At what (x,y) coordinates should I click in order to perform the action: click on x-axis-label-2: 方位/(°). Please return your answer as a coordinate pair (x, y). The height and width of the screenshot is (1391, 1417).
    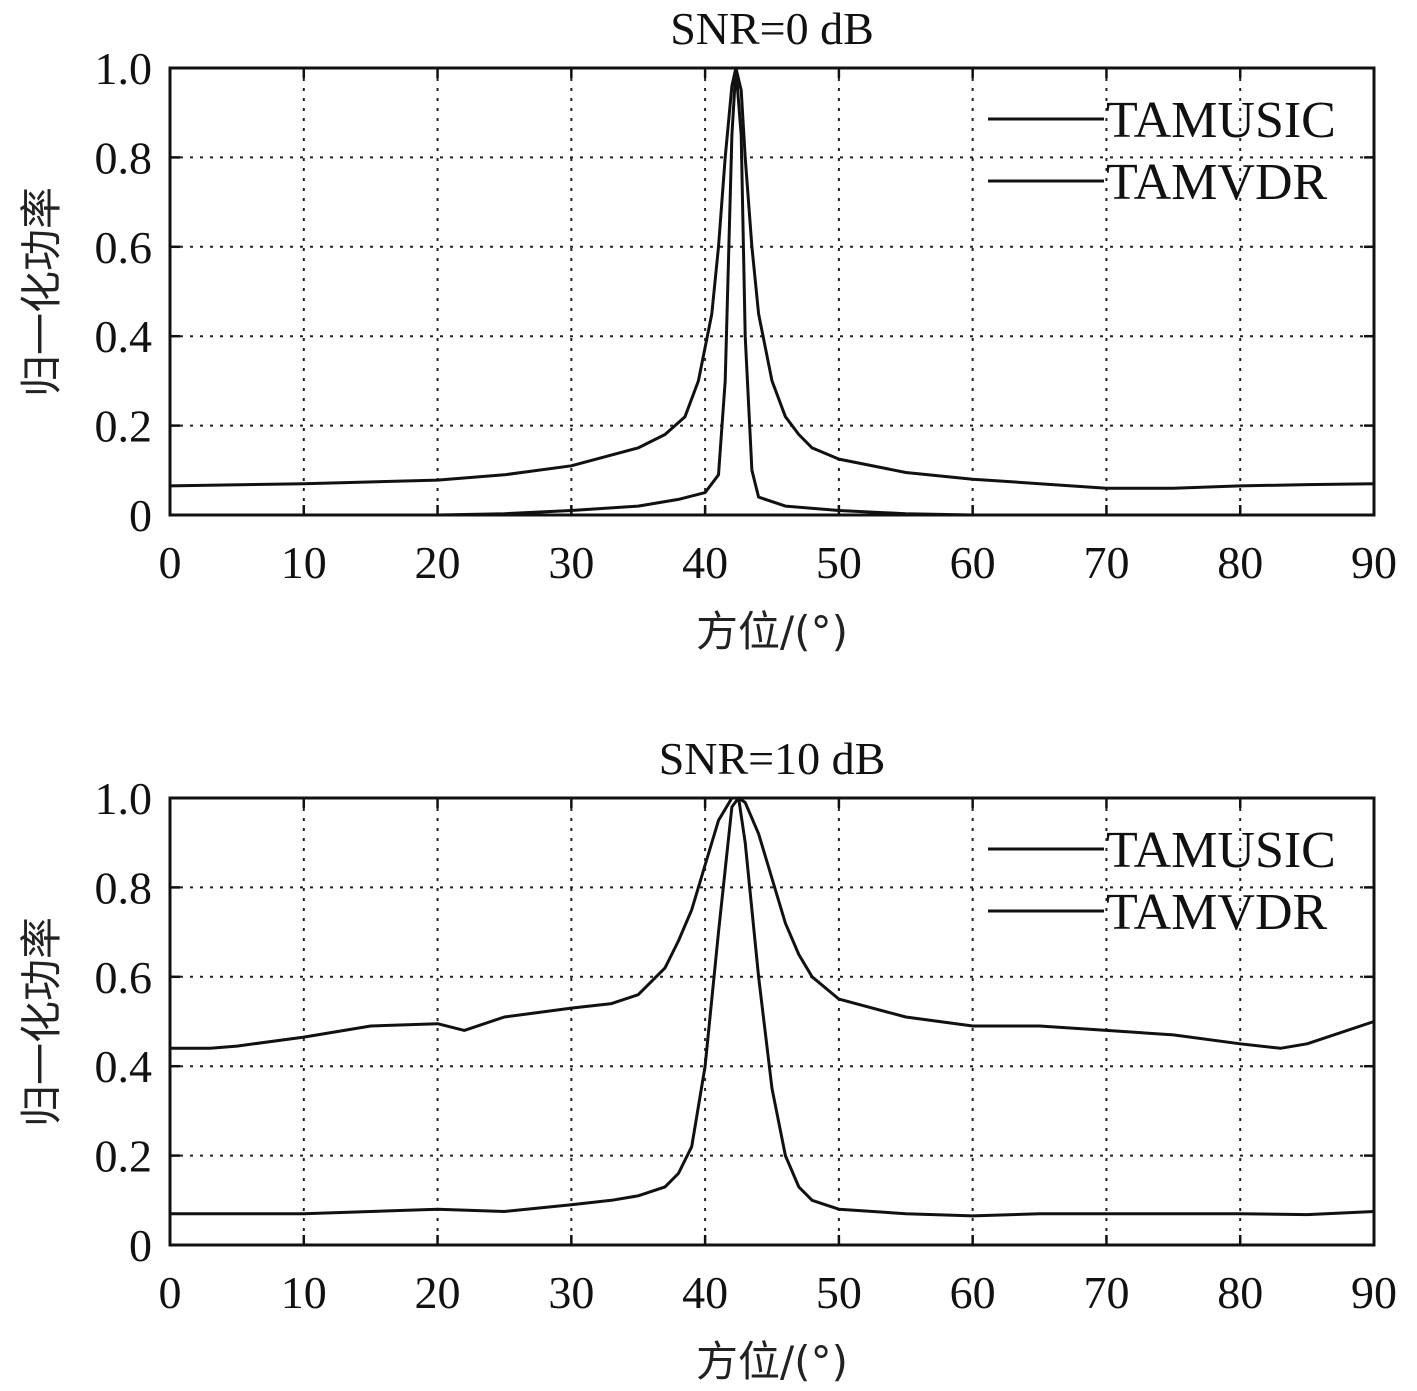
    Looking at the image, I should click on (772, 1361).